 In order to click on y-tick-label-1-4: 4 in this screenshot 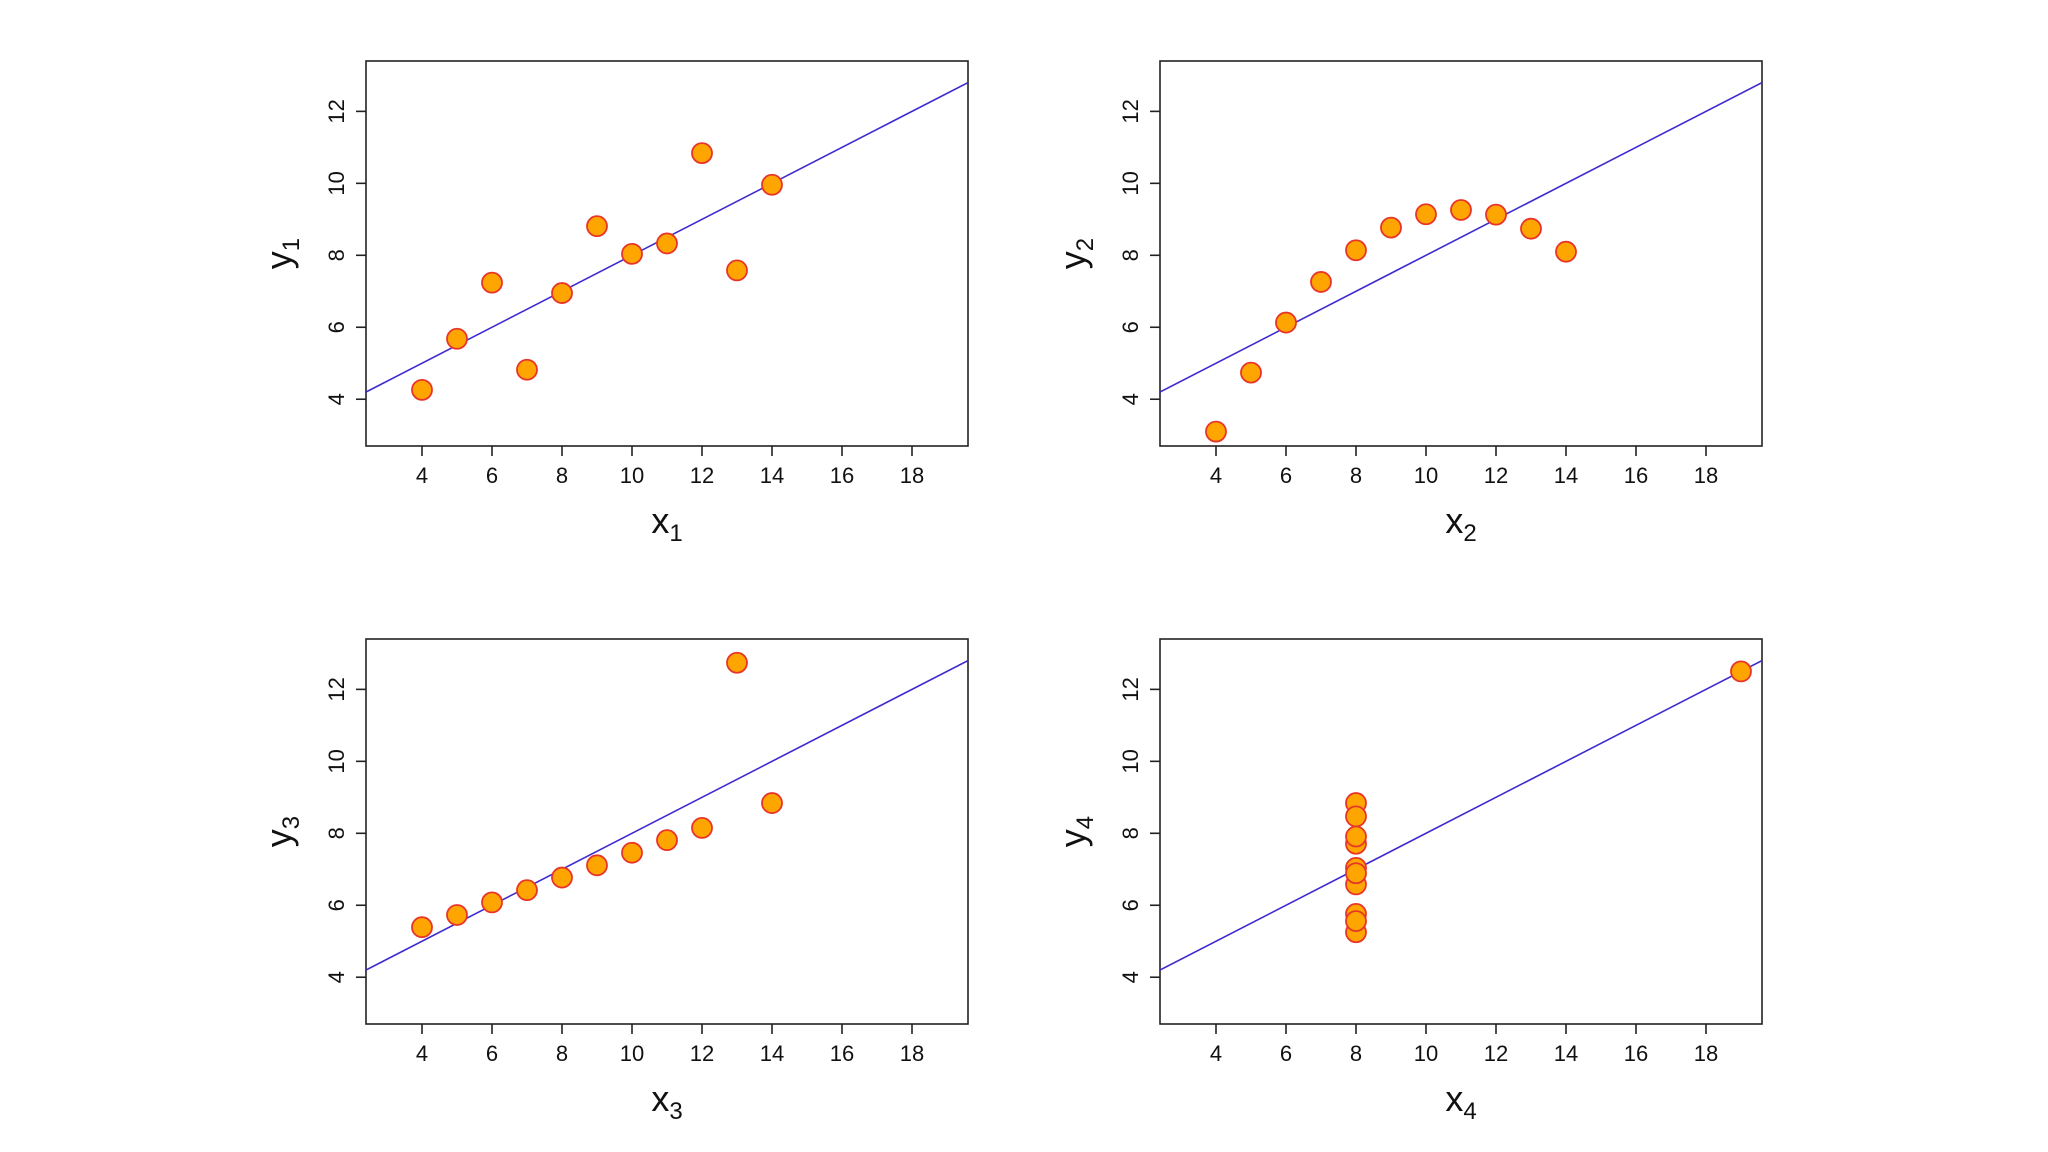, I will do `click(336, 399)`.